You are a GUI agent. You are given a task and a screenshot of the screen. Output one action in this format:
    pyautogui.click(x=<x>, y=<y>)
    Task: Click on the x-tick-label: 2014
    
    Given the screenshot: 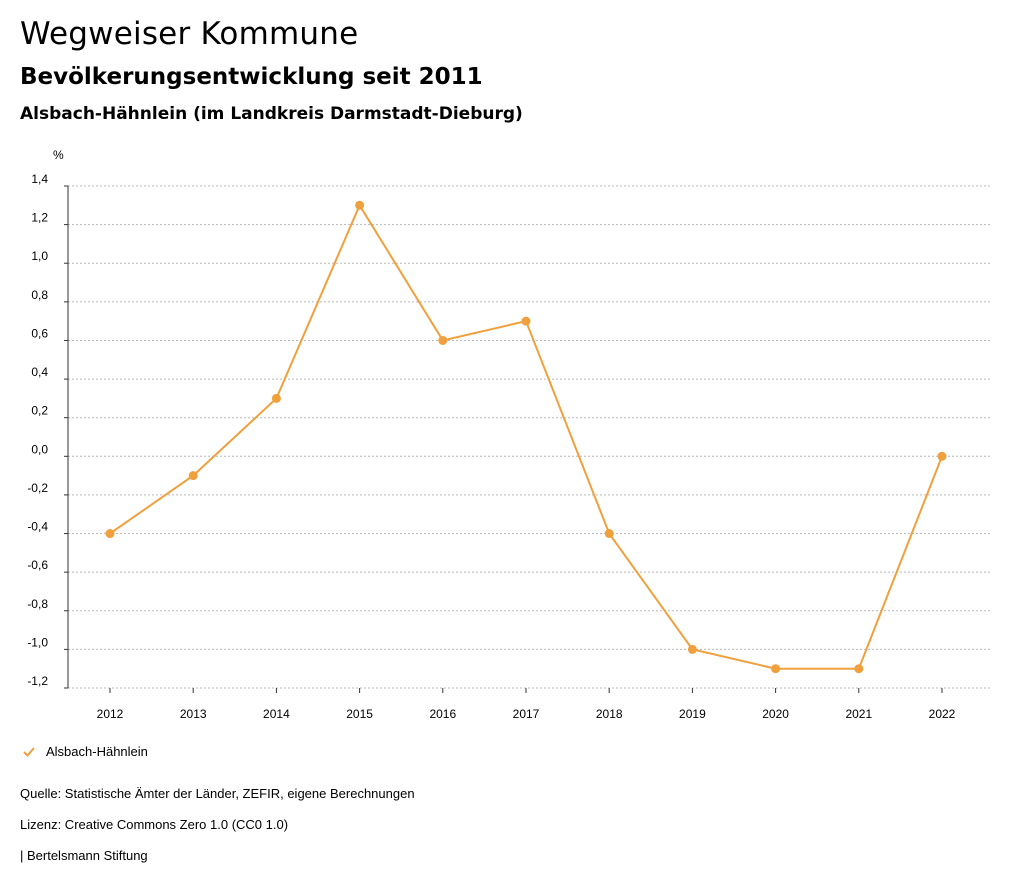 What is the action you would take?
    pyautogui.click(x=276, y=714)
    